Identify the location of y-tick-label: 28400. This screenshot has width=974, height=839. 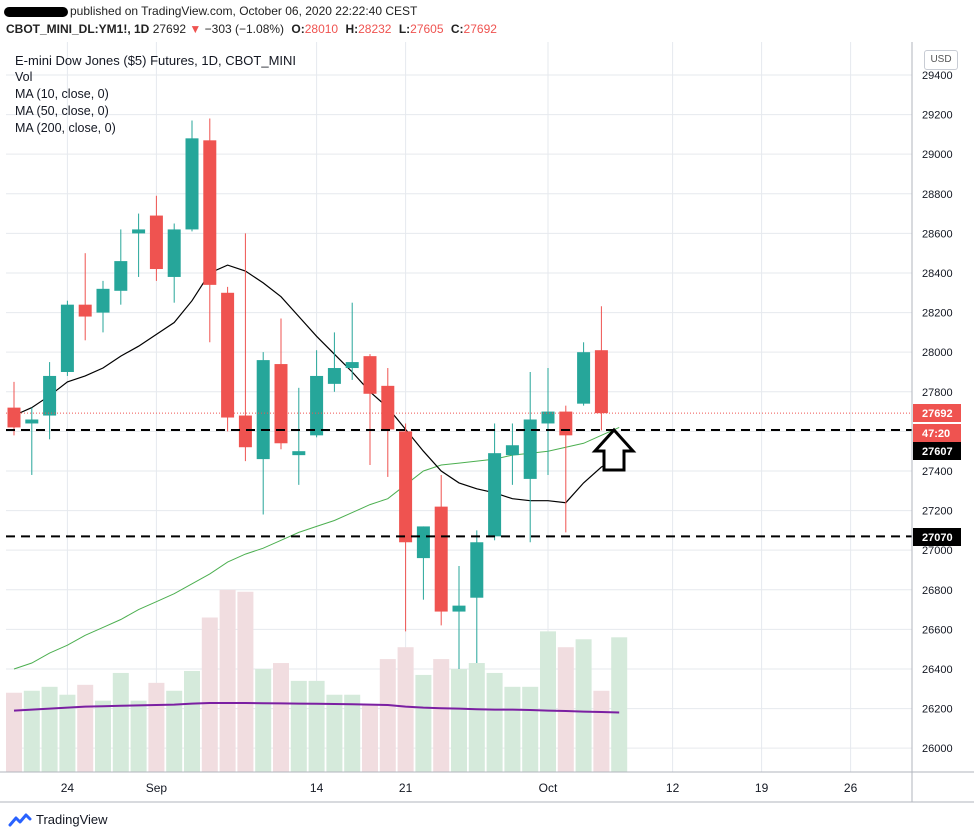
(937, 274).